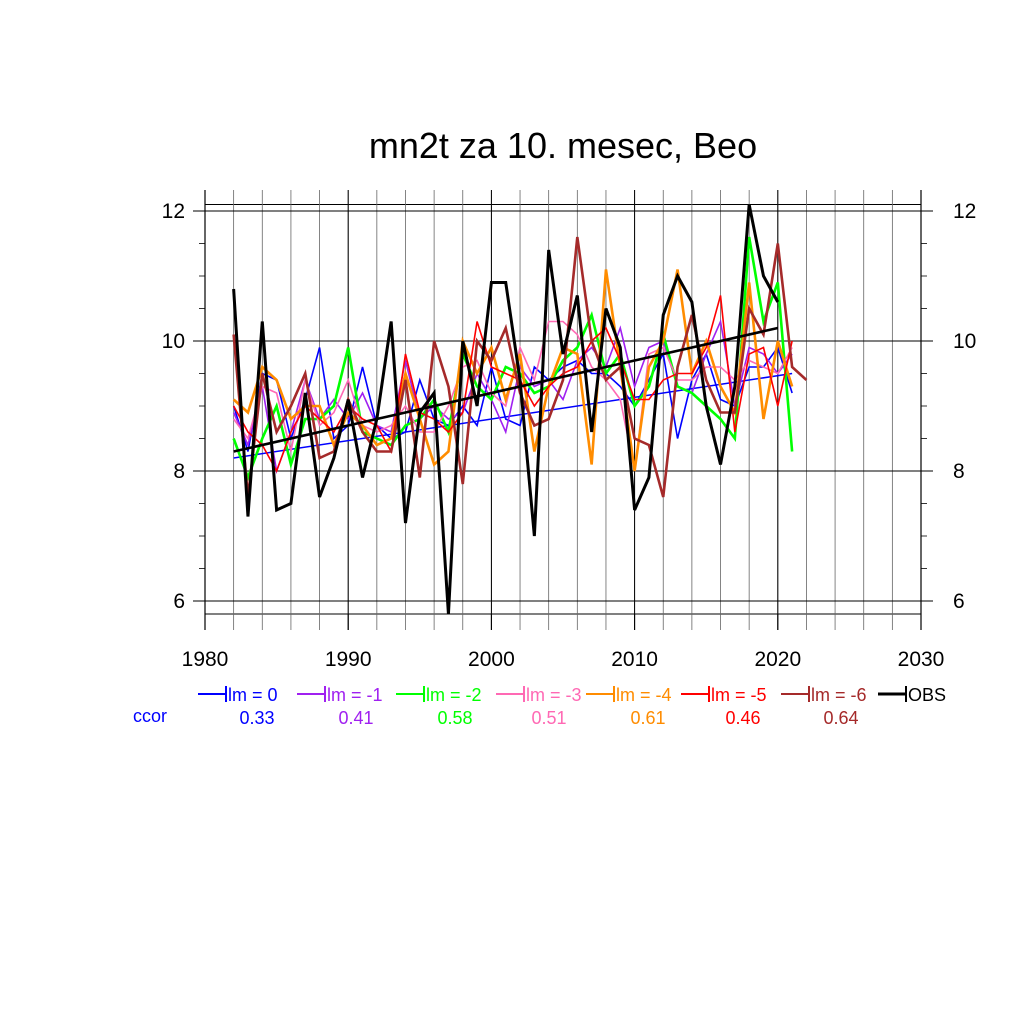 The height and width of the screenshot is (1024, 1024). What do you see at coordinates (355, 695) in the screenshot?
I see `legend-label: lm = -1` at bounding box center [355, 695].